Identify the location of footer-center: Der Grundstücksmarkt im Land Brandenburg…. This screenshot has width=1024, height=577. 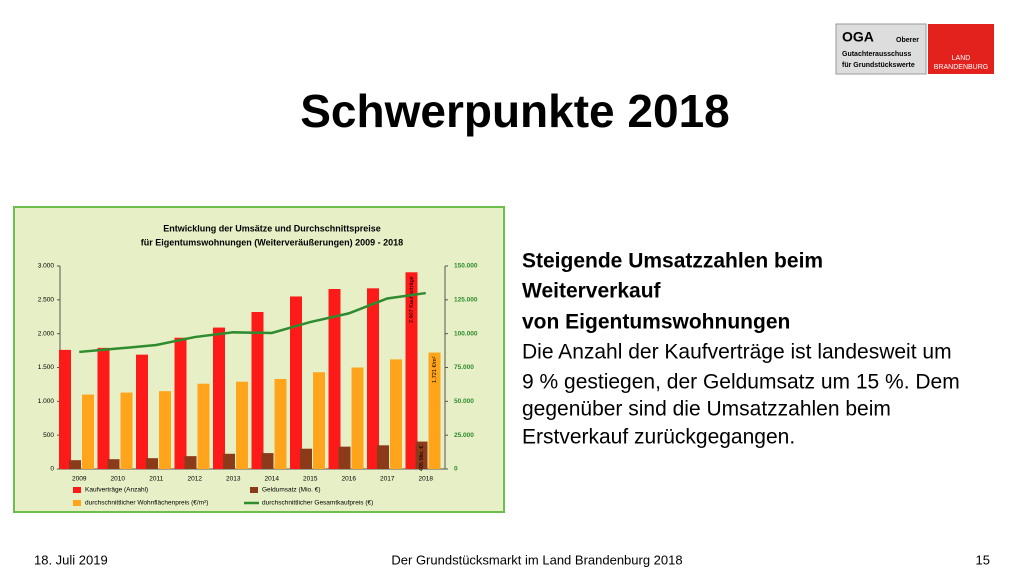
(536, 559).